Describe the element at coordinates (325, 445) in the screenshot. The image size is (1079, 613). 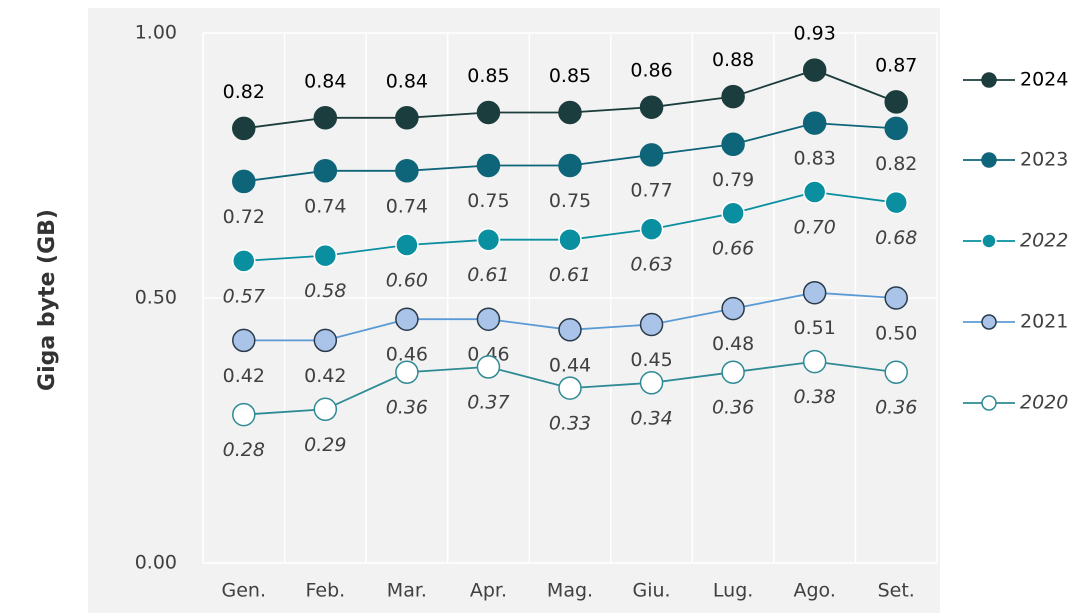
I see `data-label: 0.29` at that location.